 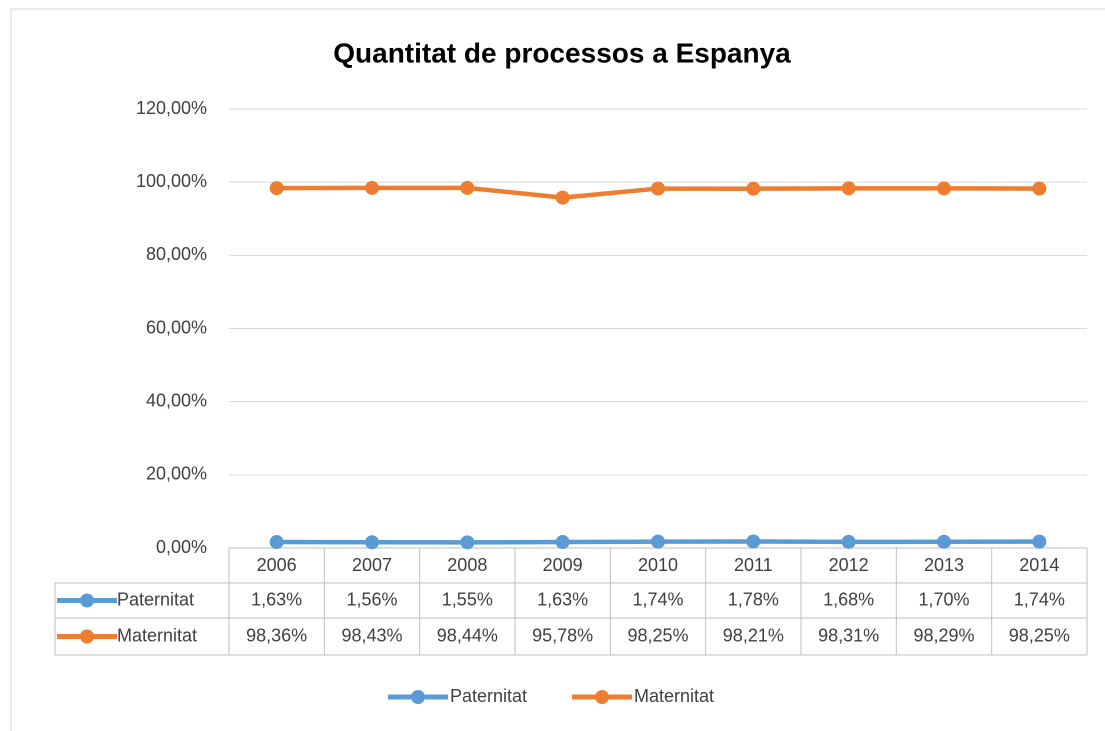 I want to click on table-value: 98,21%, so click(x=753, y=635).